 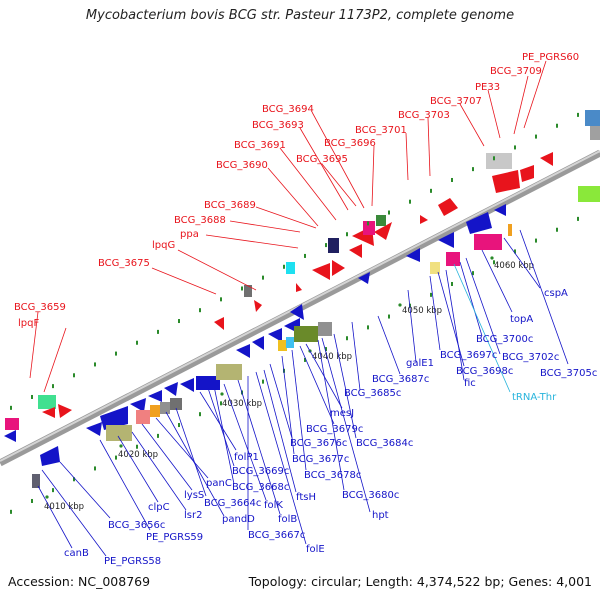 What do you see at coordinates (322, 159) in the screenshot?
I see `gene-label: BCG_3695` at bounding box center [322, 159].